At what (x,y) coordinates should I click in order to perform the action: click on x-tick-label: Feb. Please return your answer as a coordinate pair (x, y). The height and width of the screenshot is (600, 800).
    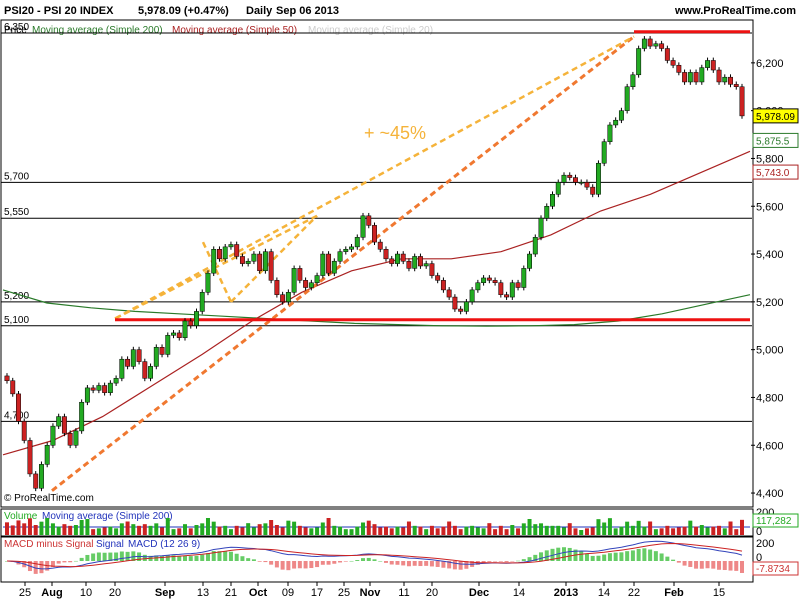
    Looking at the image, I should click on (674, 593).